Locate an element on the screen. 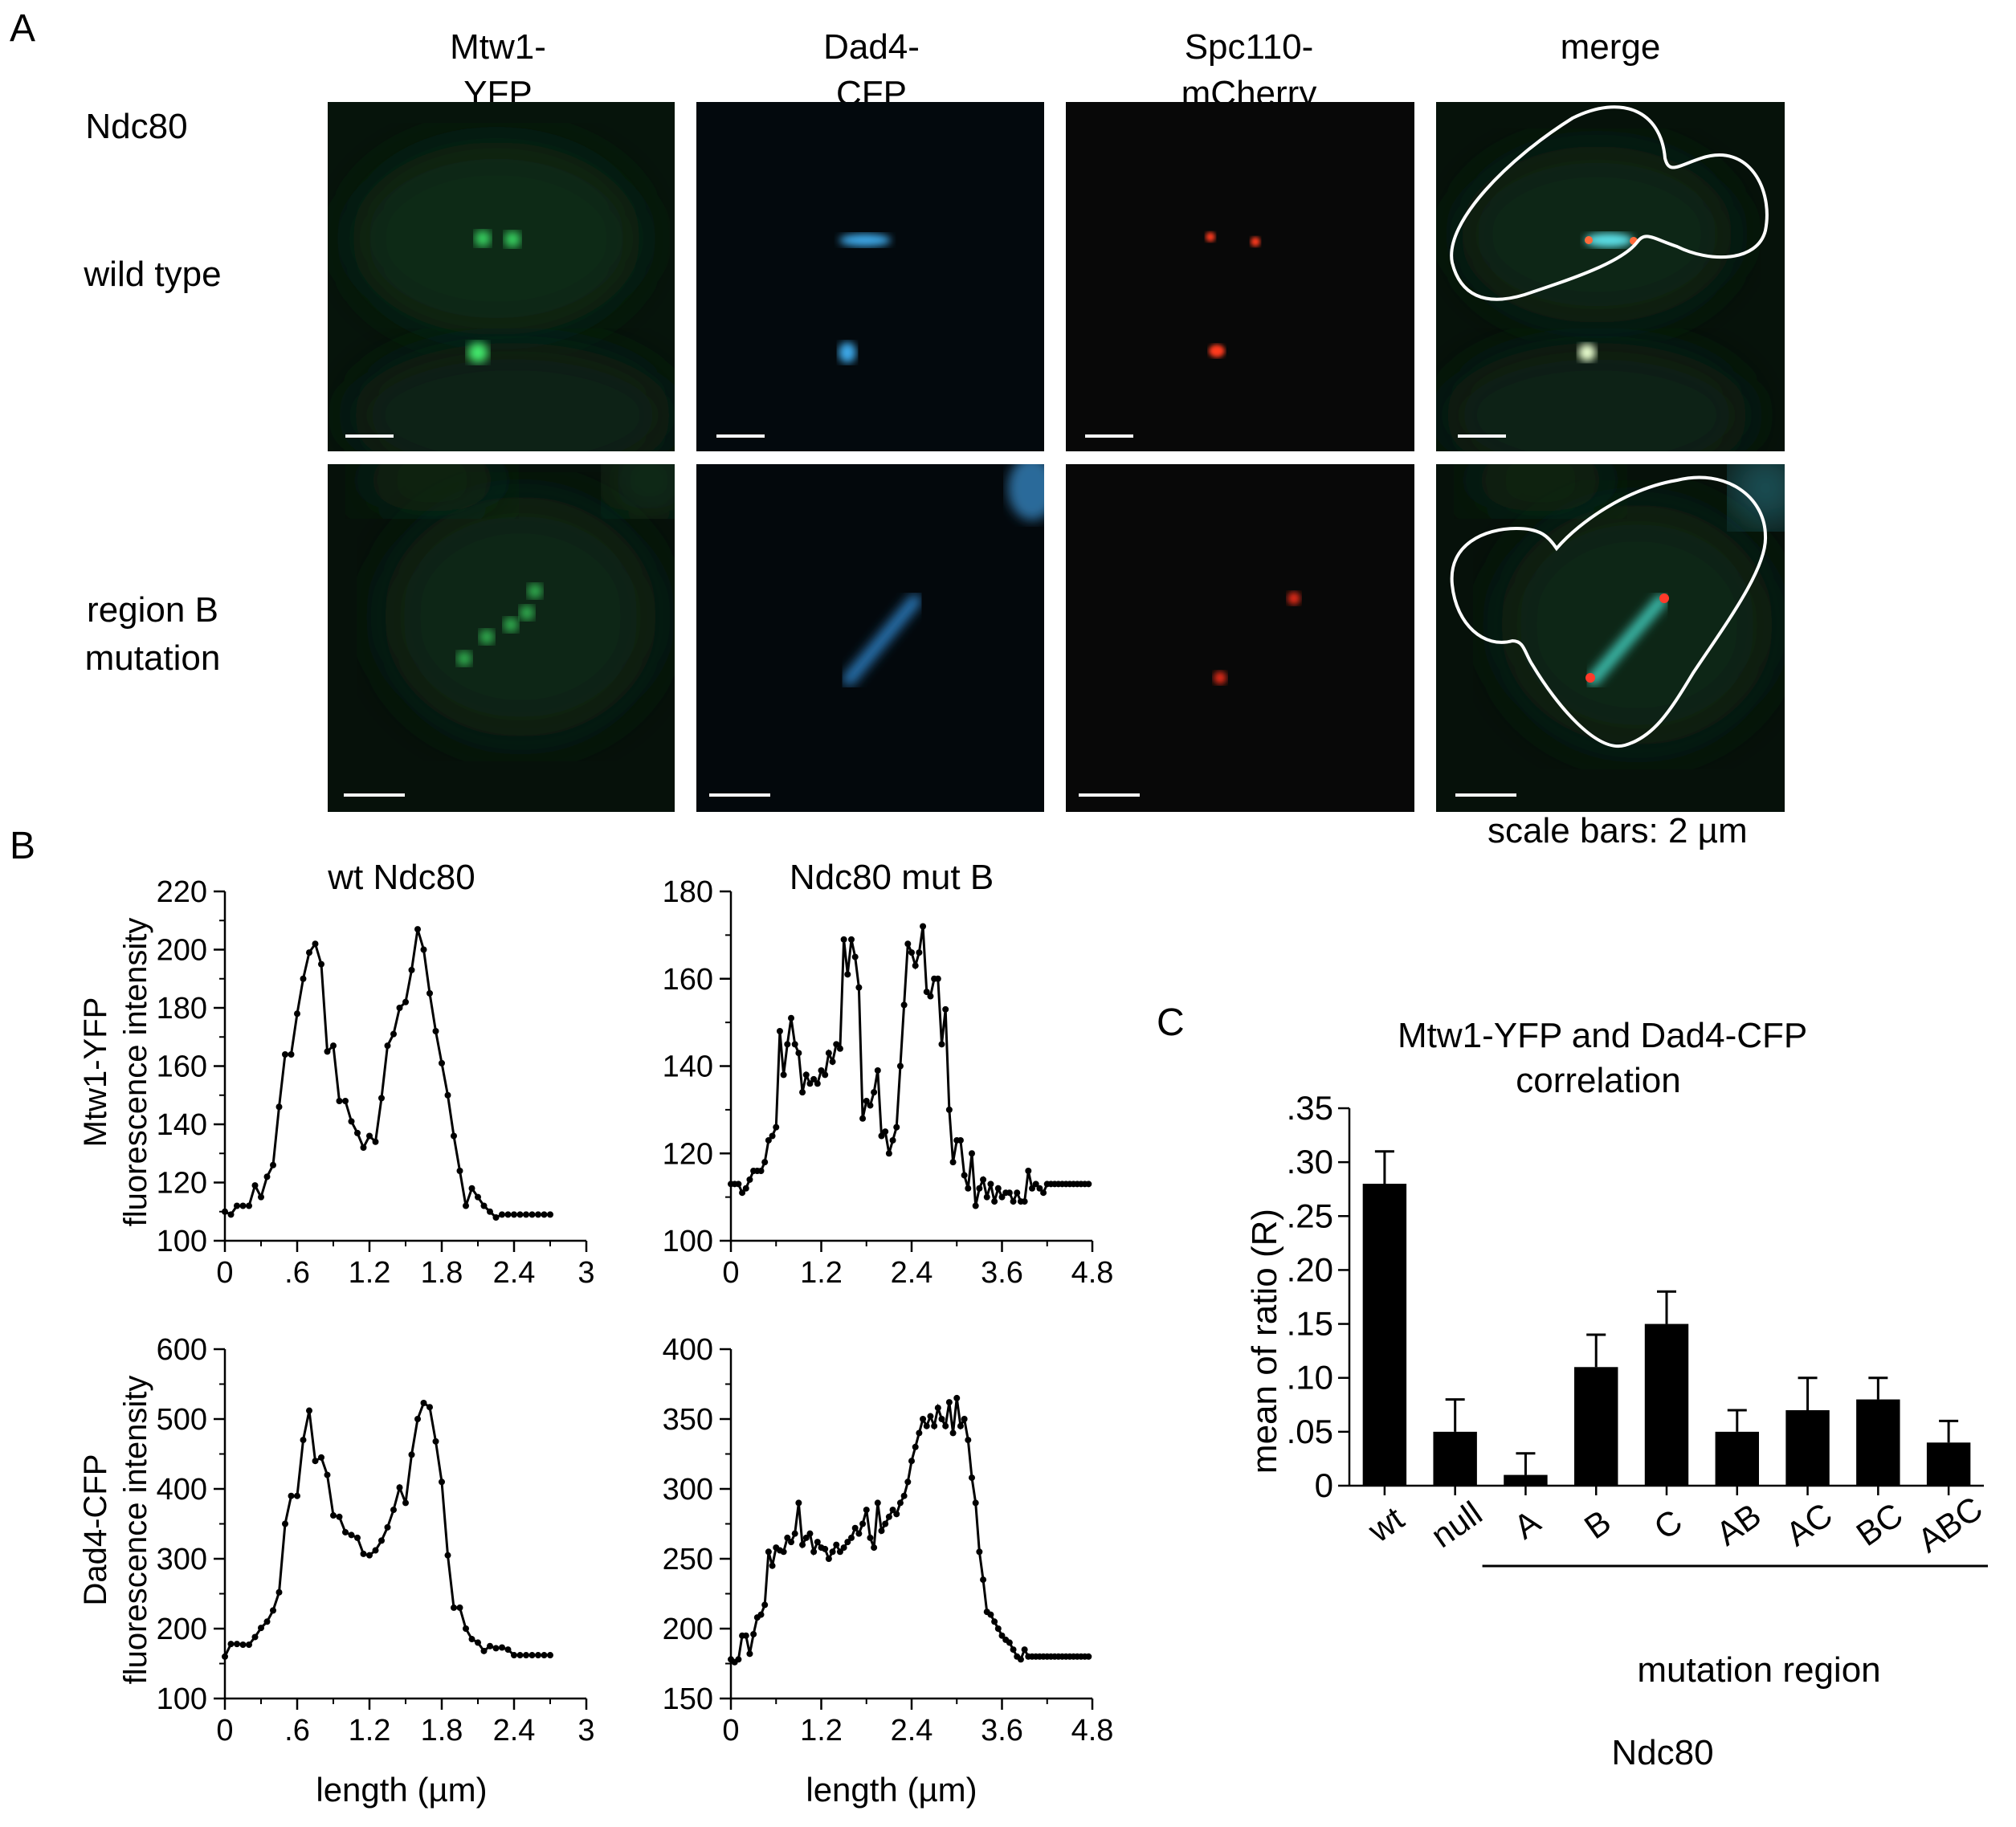 The height and width of the screenshot is (1827, 2016). row-label-region-b-mutation: region B mutation is located at coordinates (152, 634).